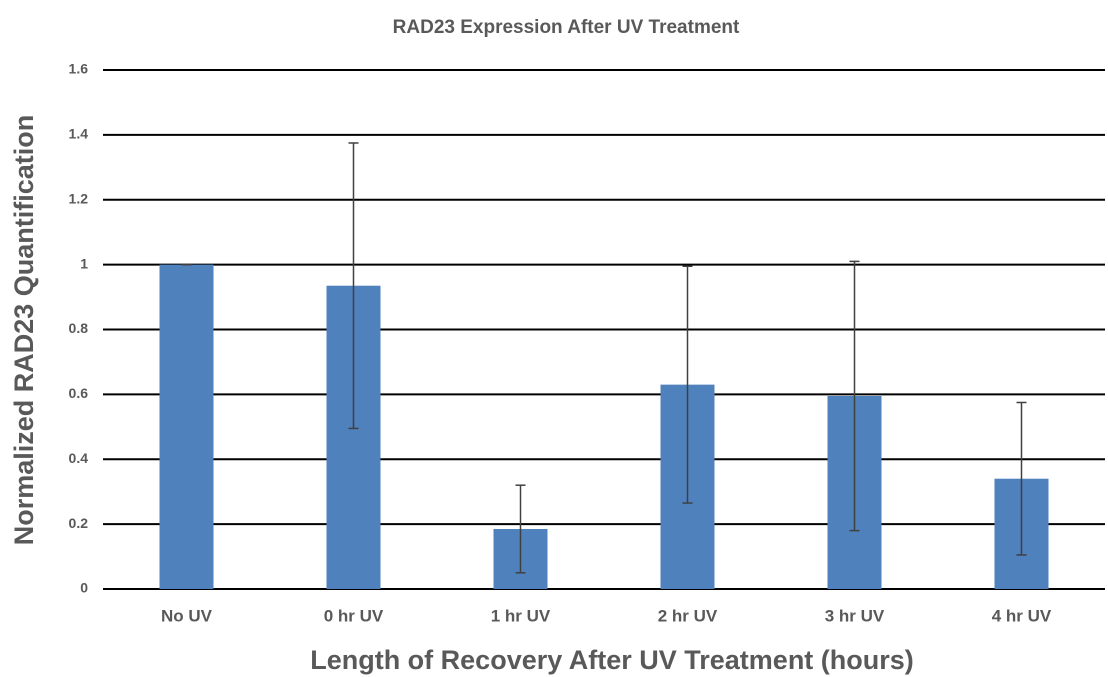  I want to click on bar, so click(186, 426).